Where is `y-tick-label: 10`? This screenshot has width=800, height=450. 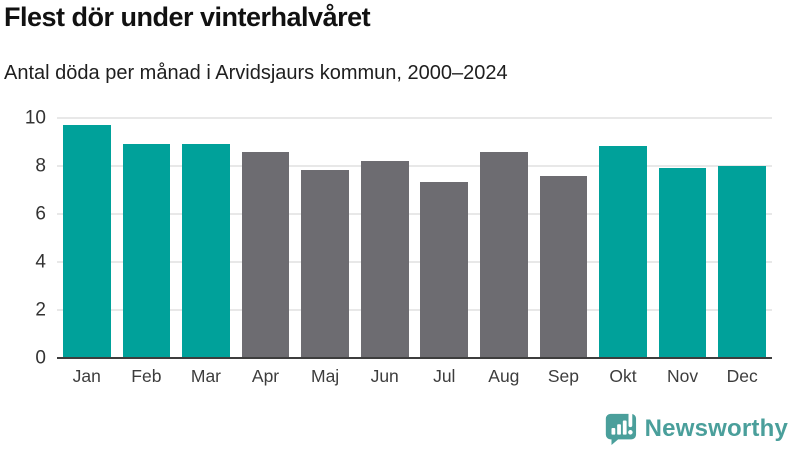
y-tick-label: 10 is located at coordinates (35, 118).